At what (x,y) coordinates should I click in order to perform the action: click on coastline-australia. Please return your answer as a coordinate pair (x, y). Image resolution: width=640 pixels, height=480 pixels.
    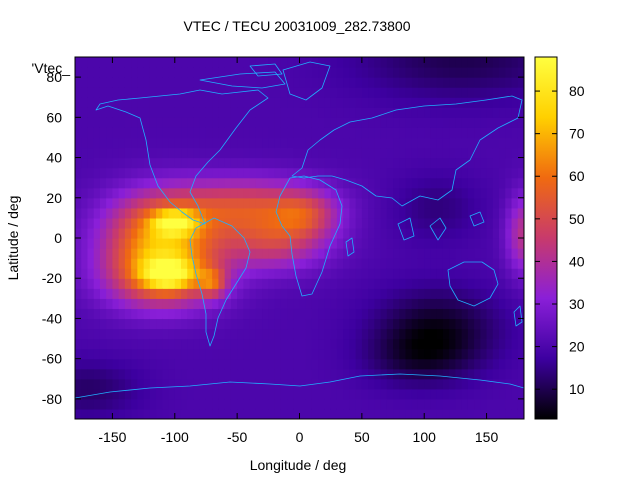
    Looking at the image, I should click on (473, 284).